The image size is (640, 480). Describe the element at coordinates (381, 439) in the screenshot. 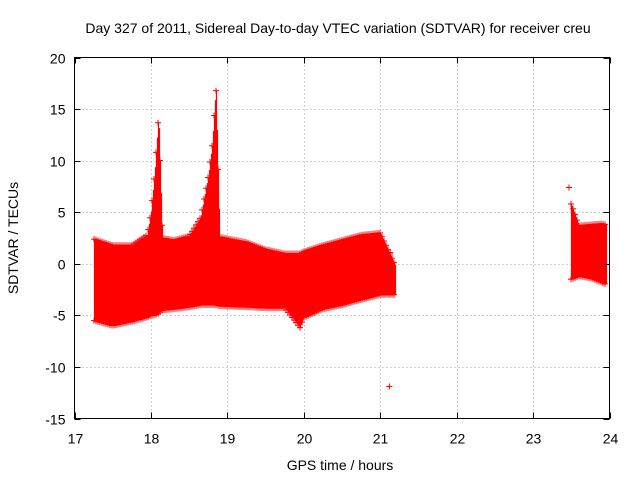

I see `x-tick-label: 21` at that location.